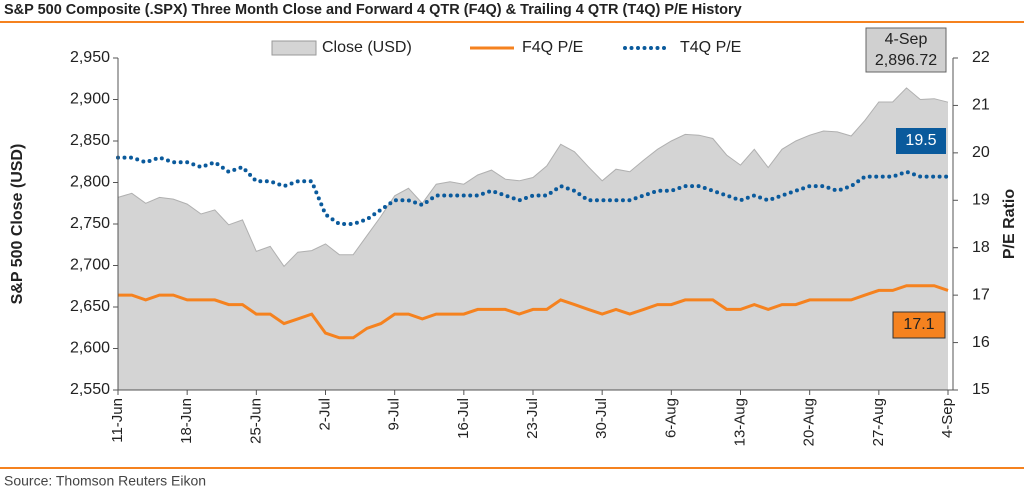  I want to click on annotation: 4-Sep, so click(906, 39).